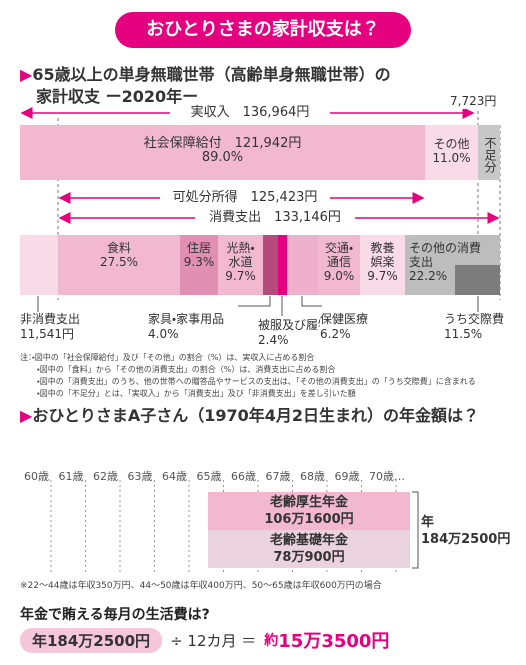 The image size is (526, 665). What do you see at coordinates (186, 327) in the screenshot?
I see `below-label: 家具・家事用品 4.0%` at bounding box center [186, 327].